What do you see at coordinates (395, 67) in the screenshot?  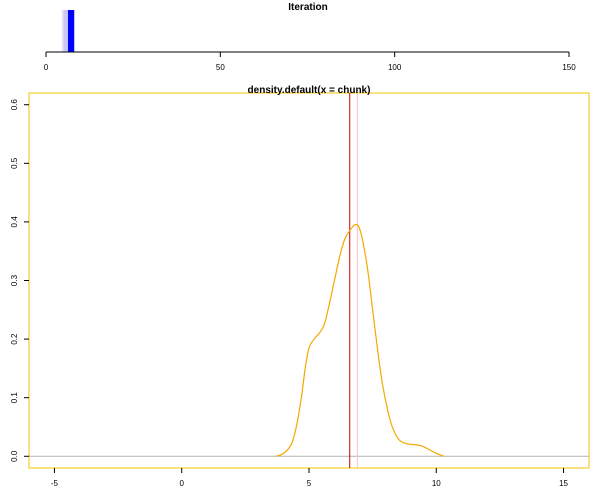 I see `iteration-tick-label: 100` at bounding box center [395, 67].